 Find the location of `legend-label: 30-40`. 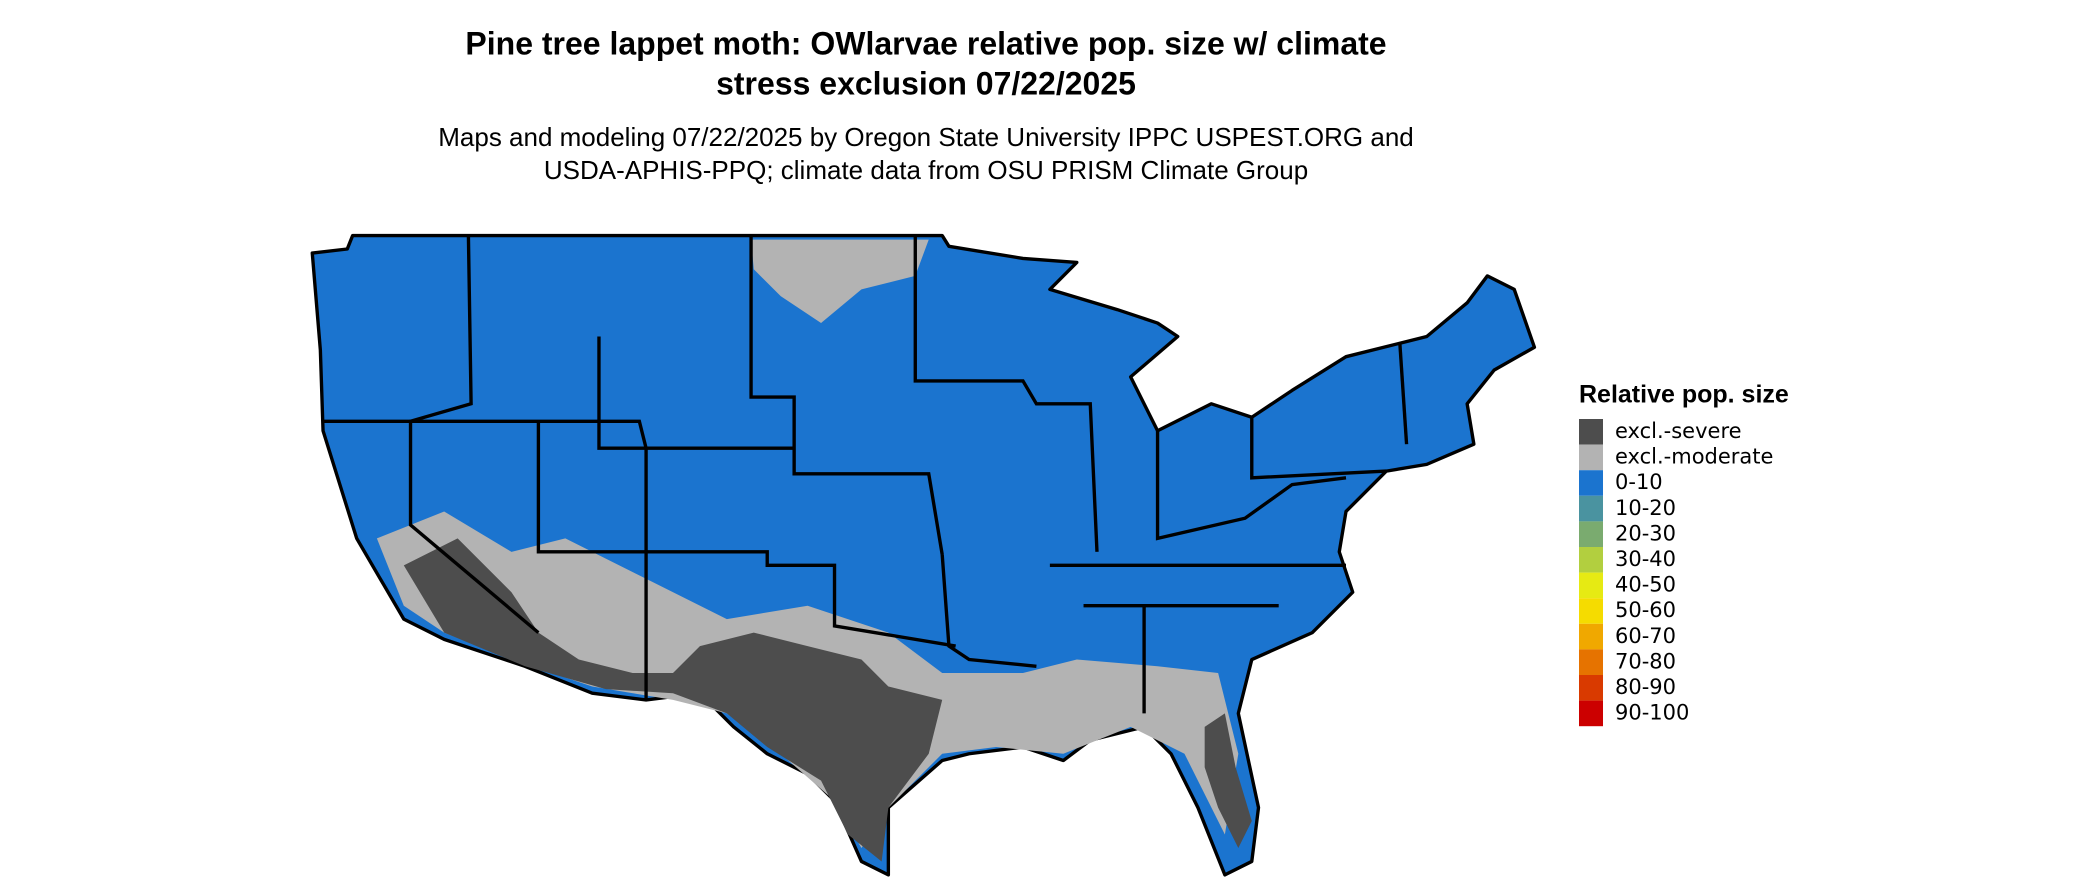

legend-label: 30-40 is located at coordinates (1645, 559).